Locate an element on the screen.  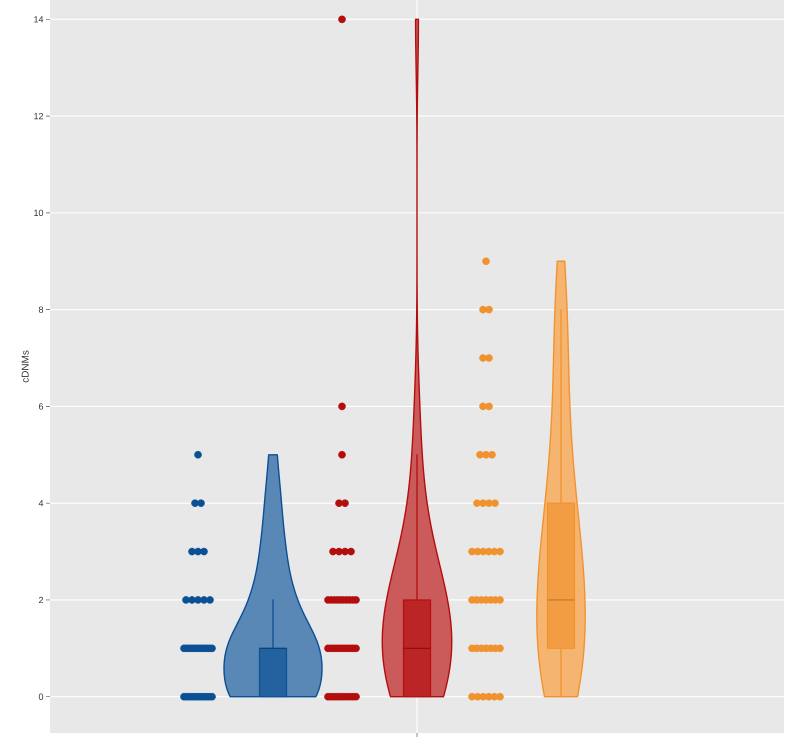
y-tick-label: 12 is located at coordinates (39, 116).